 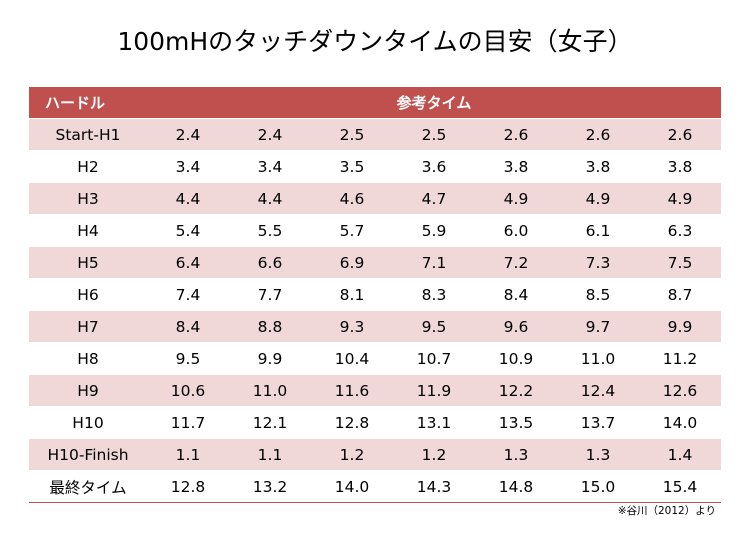 I want to click on time-cell: 9.3, so click(x=352, y=326).